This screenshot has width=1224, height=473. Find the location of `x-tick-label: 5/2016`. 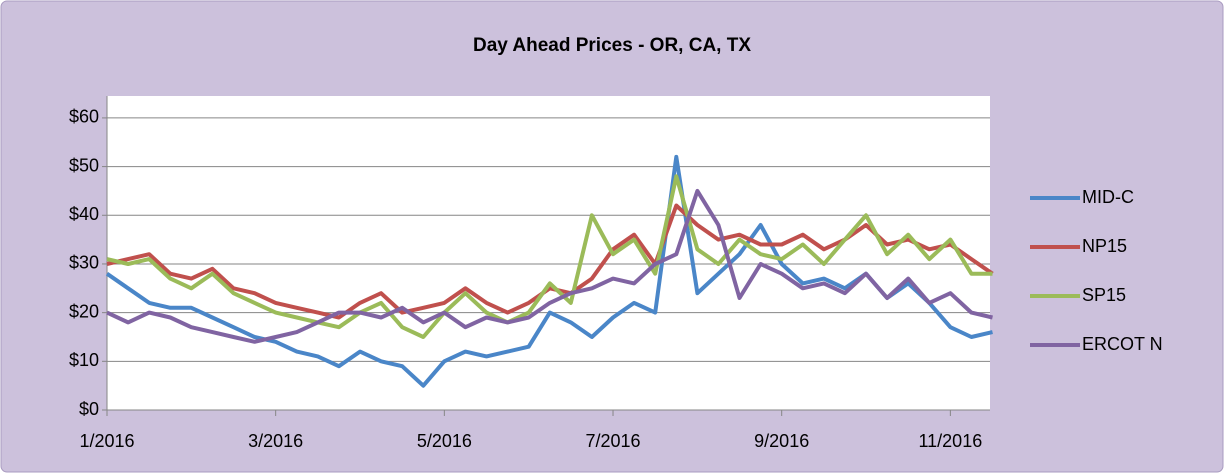

x-tick-label: 5/2016 is located at coordinates (444, 441).